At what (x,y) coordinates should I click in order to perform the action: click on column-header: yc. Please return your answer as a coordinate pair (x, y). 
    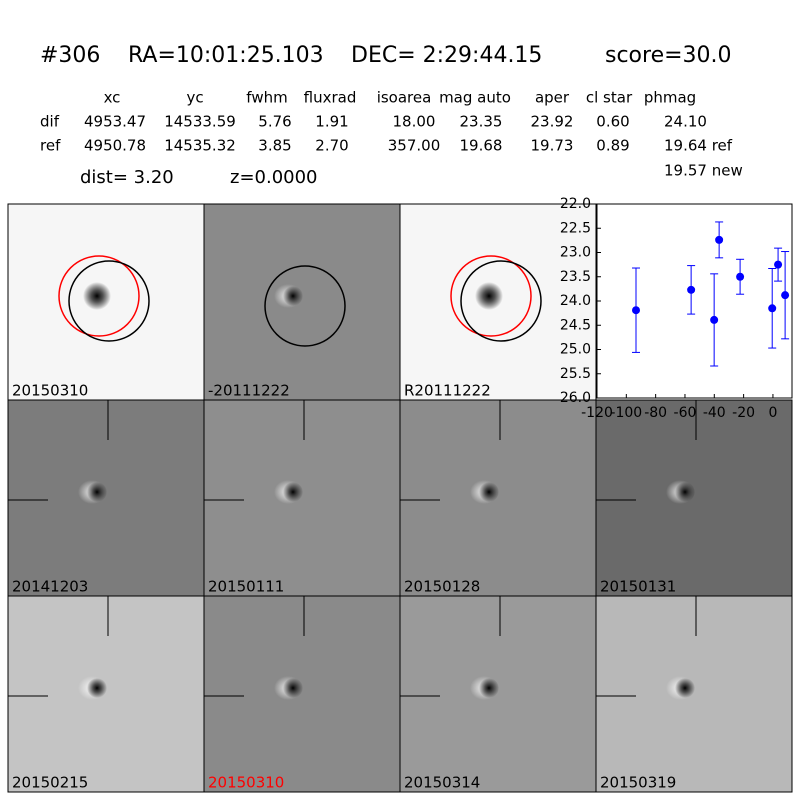
    Looking at the image, I should click on (194, 98).